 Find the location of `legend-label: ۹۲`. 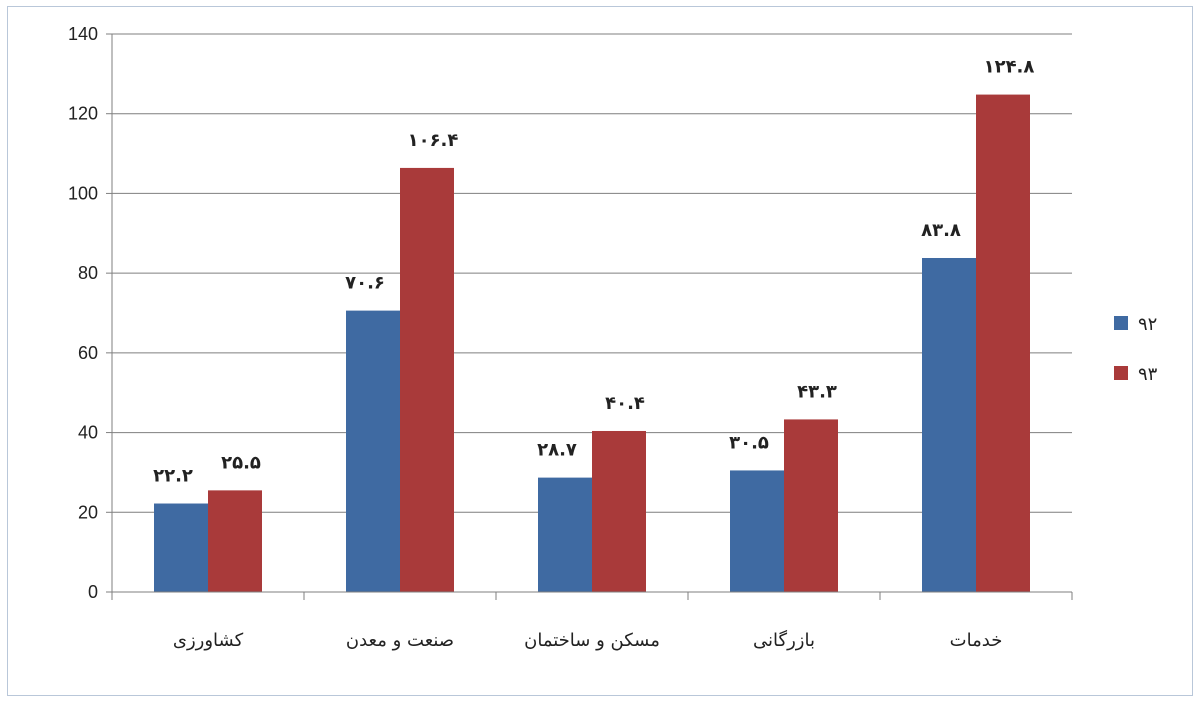

legend-label: ۹۲ is located at coordinates (1147, 324).